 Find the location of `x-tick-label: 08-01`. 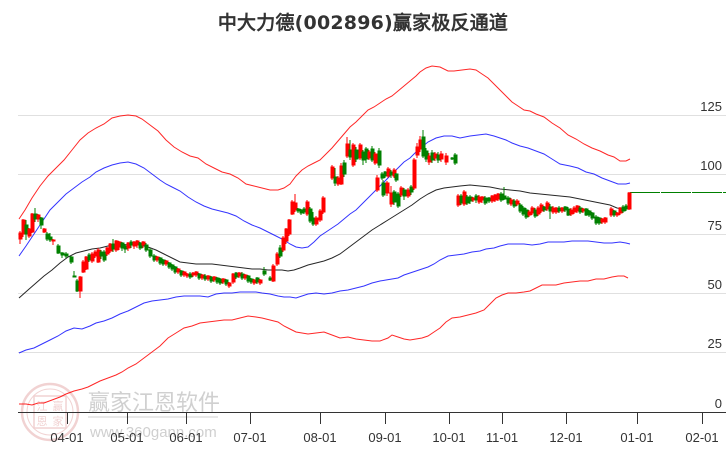

x-tick-label: 08-01 is located at coordinates (319, 437).